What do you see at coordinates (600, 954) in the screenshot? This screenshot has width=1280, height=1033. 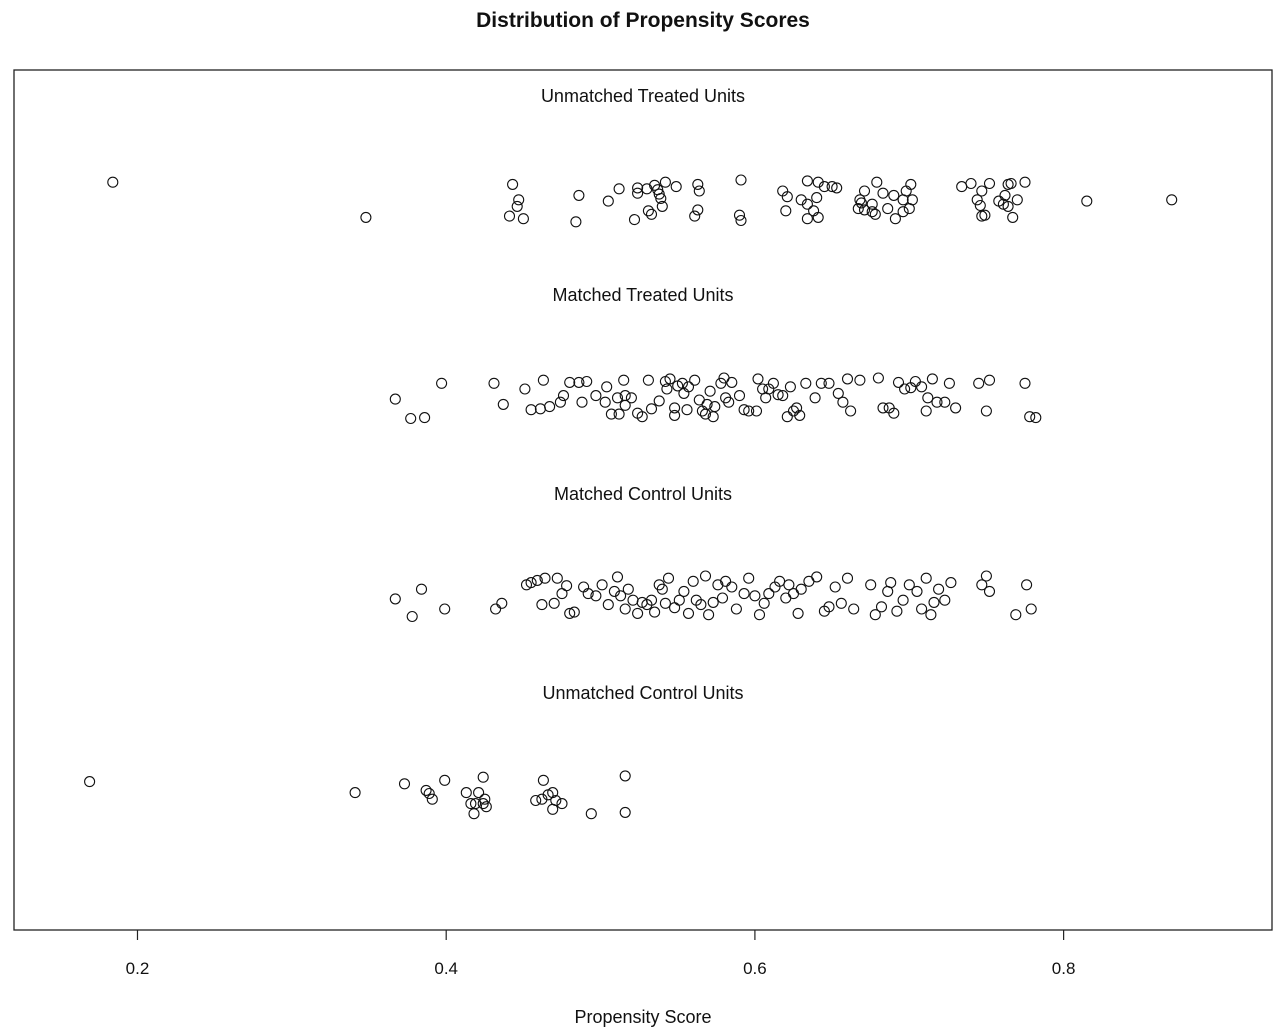 I see `x-axis: 0.2 0.4 0.6 0.8` at bounding box center [600, 954].